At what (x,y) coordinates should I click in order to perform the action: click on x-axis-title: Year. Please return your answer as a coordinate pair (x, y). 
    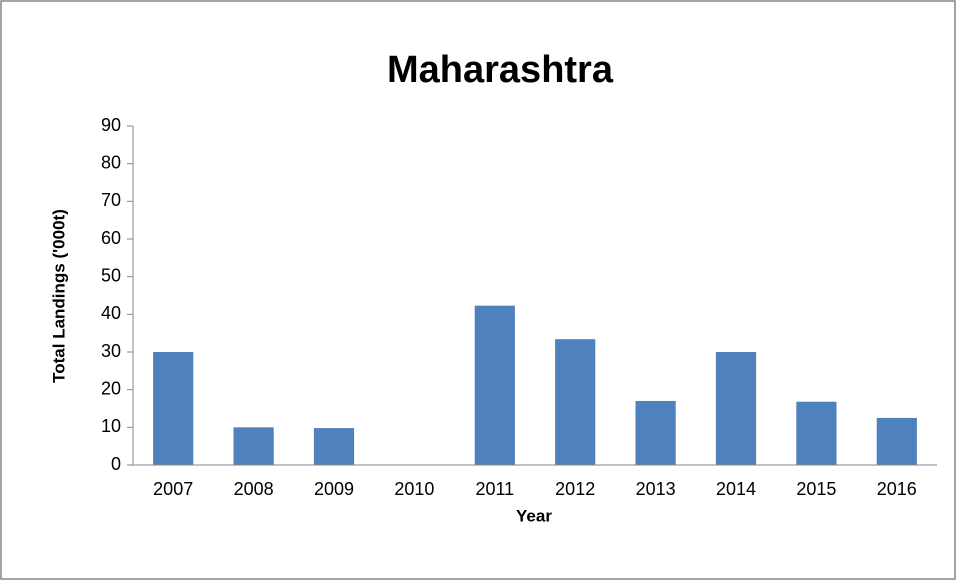
    Looking at the image, I should click on (534, 515).